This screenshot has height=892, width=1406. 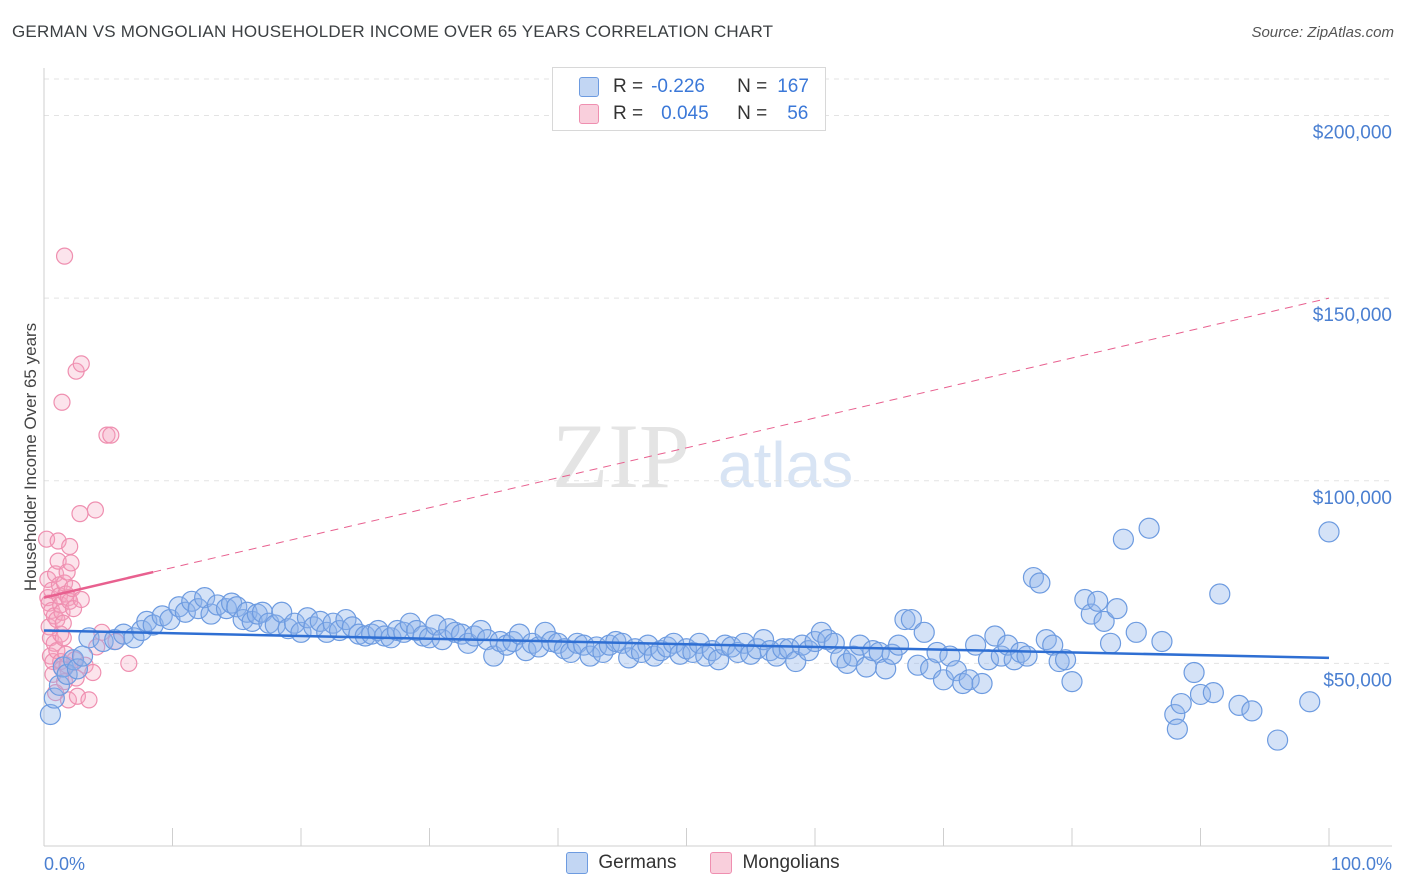 I want to click on watermark: ZIP atlas, so click(x=702, y=456).